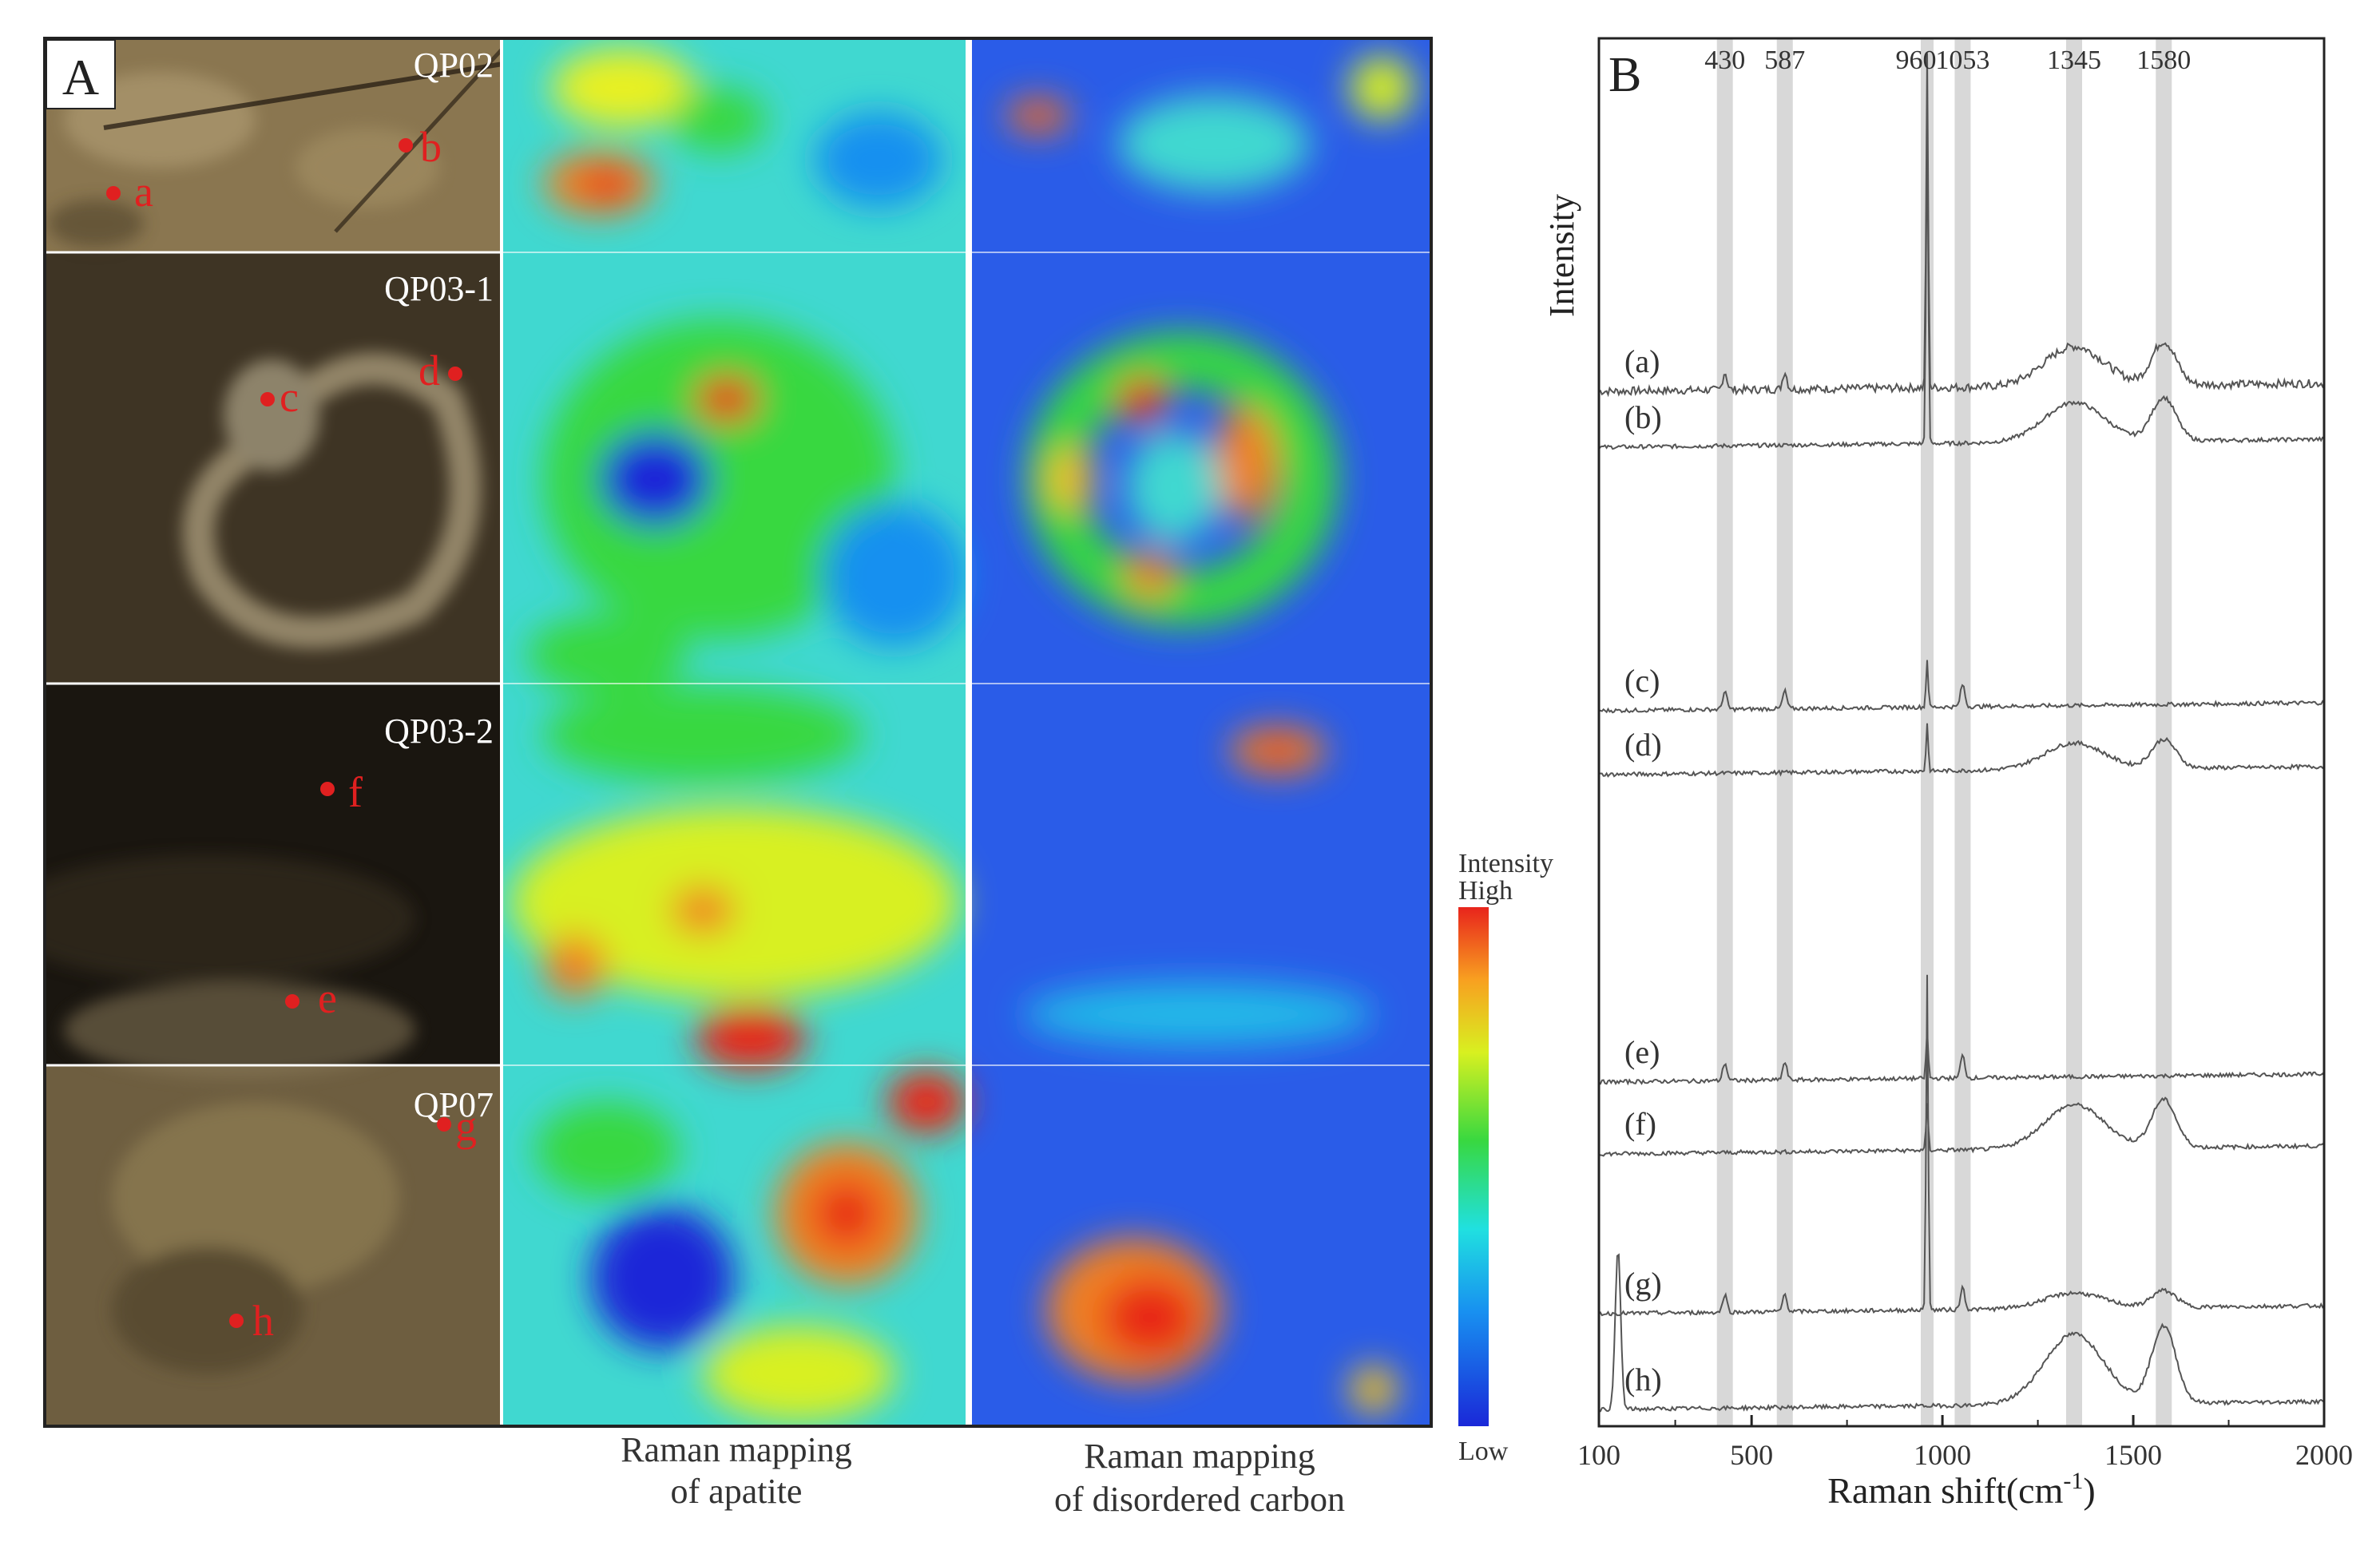 The width and height of the screenshot is (2380, 1546). I want to click on point-marker-f, so click(327, 789).